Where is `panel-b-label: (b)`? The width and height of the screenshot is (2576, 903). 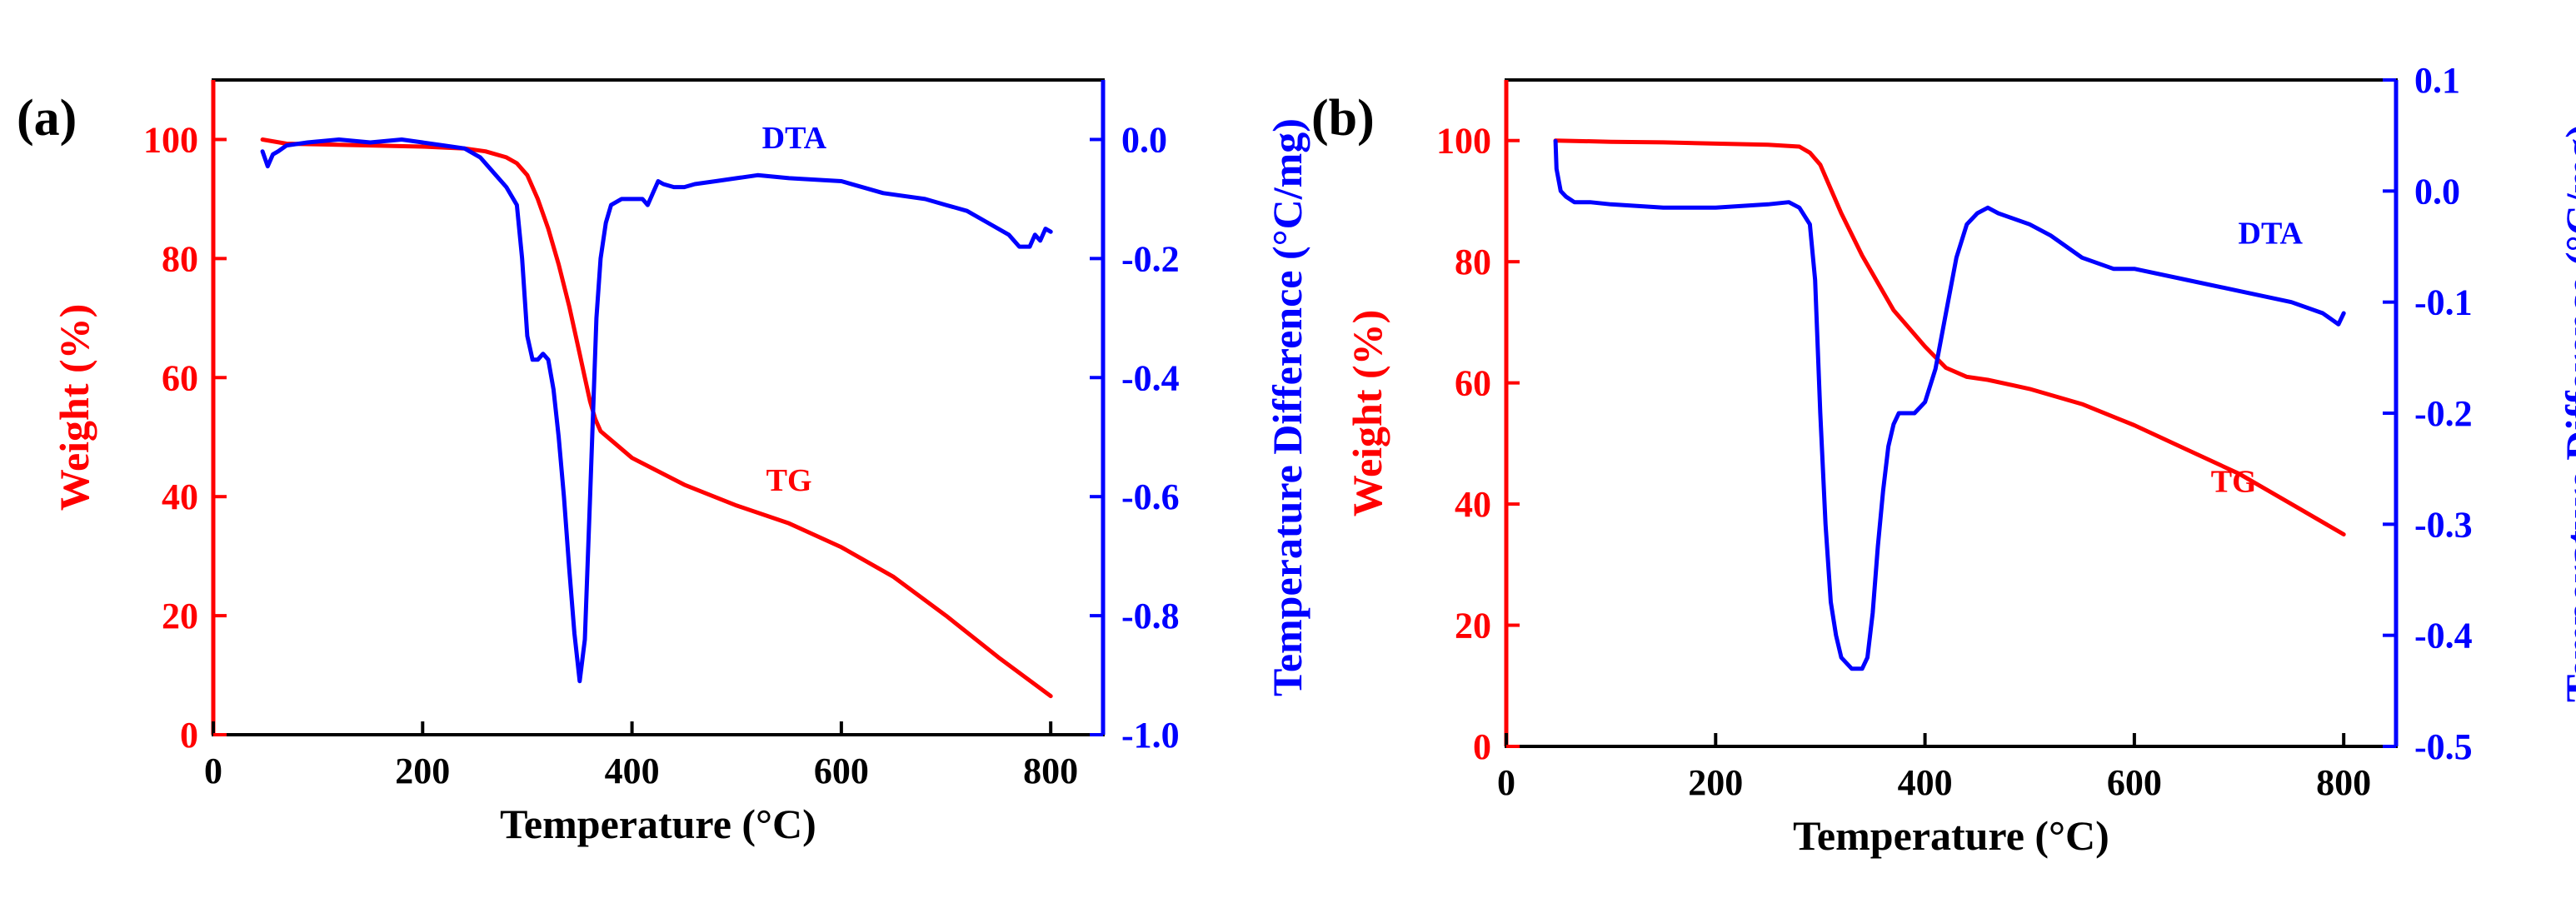 panel-b-label: (b) is located at coordinates (1343, 118).